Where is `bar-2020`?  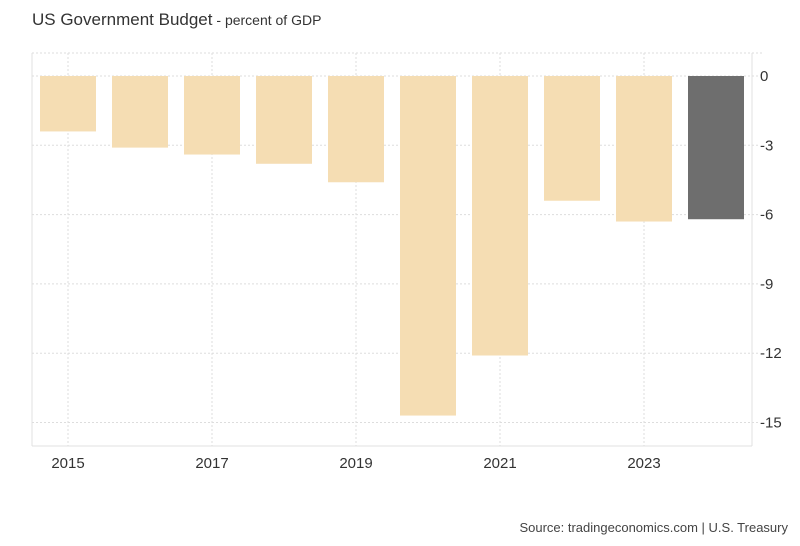 bar-2020 is located at coordinates (428, 246).